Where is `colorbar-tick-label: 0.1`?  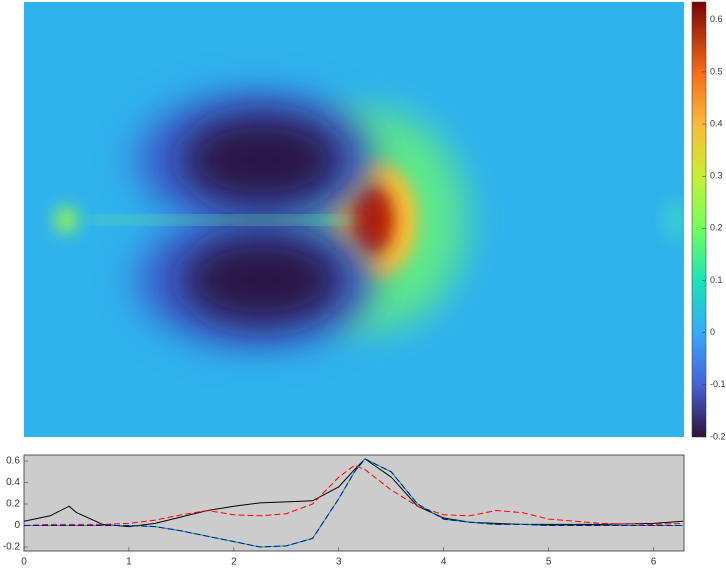
colorbar-tick-label: 0.1 is located at coordinates (716, 280).